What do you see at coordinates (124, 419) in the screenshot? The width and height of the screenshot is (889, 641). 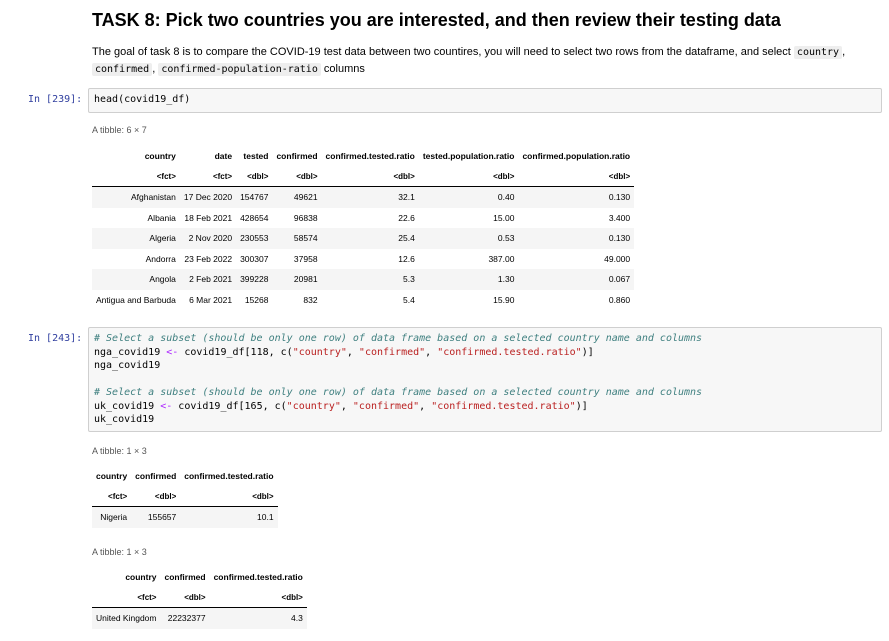 I see `code-token: uk_covid19` at bounding box center [124, 419].